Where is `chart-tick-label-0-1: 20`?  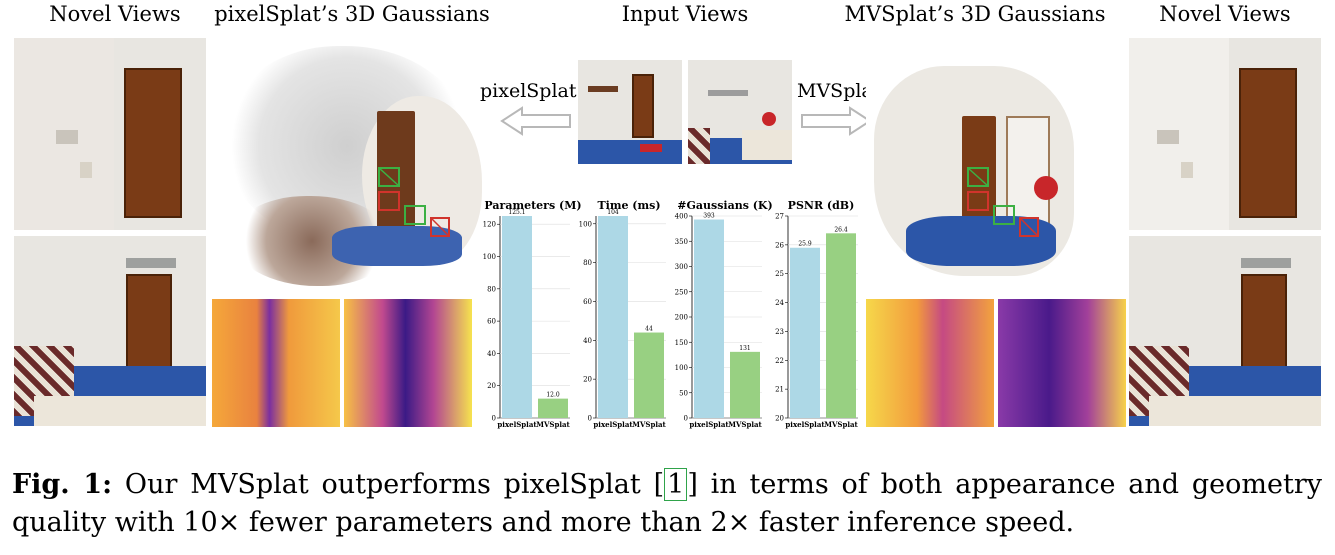 chart-tick-label-0-1: 20 is located at coordinates (491, 386).